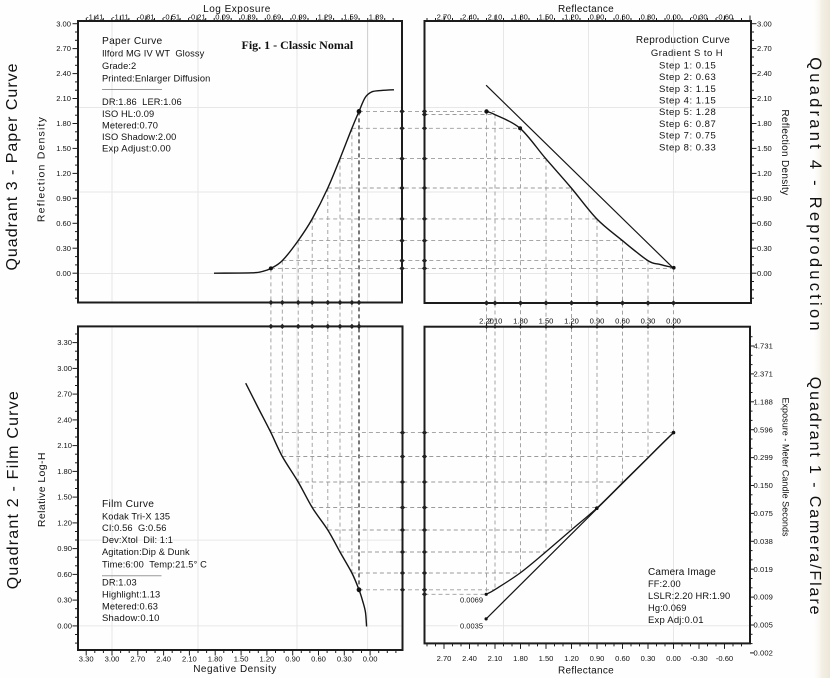 The width and height of the screenshot is (830, 678). Describe the element at coordinates (325, 16) in the screenshot. I see `svg-text: 1.29` at that location.